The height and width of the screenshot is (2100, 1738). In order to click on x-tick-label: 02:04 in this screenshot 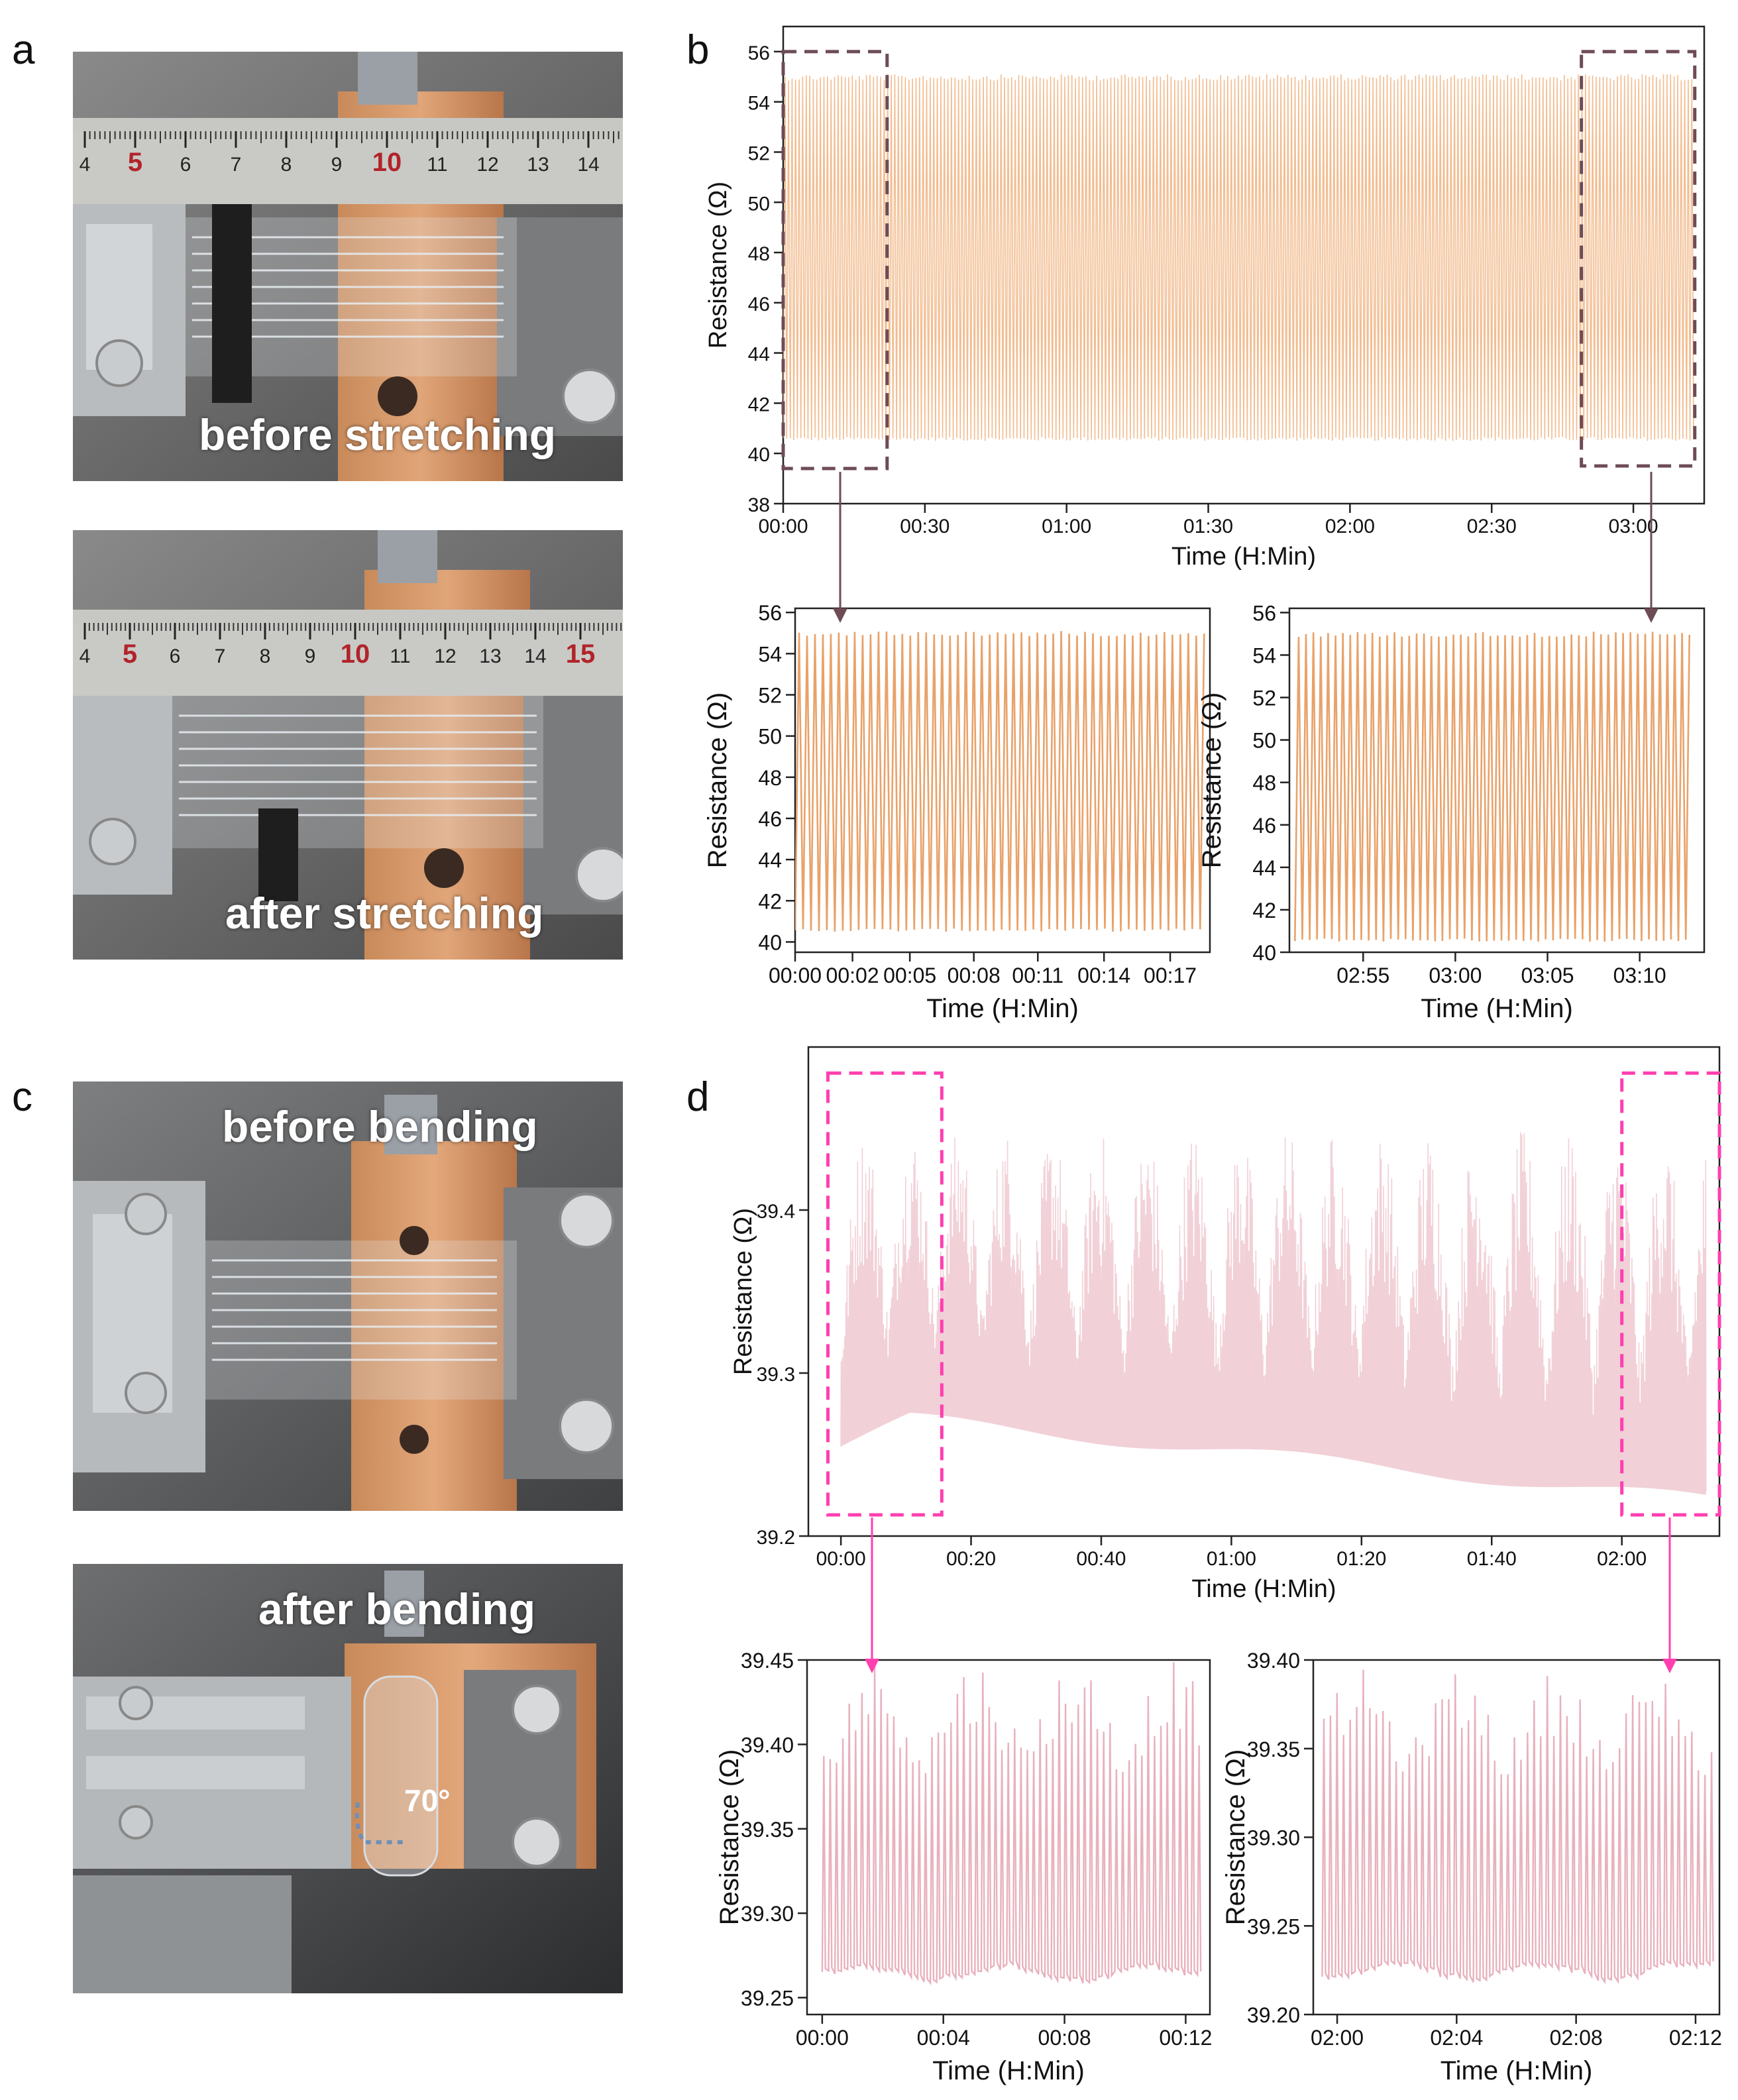, I will do `click(1456, 2038)`.